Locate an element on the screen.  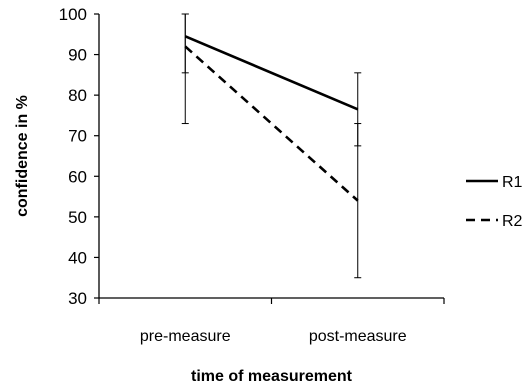
y-tick-label: 60 is located at coordinates (77, 176).